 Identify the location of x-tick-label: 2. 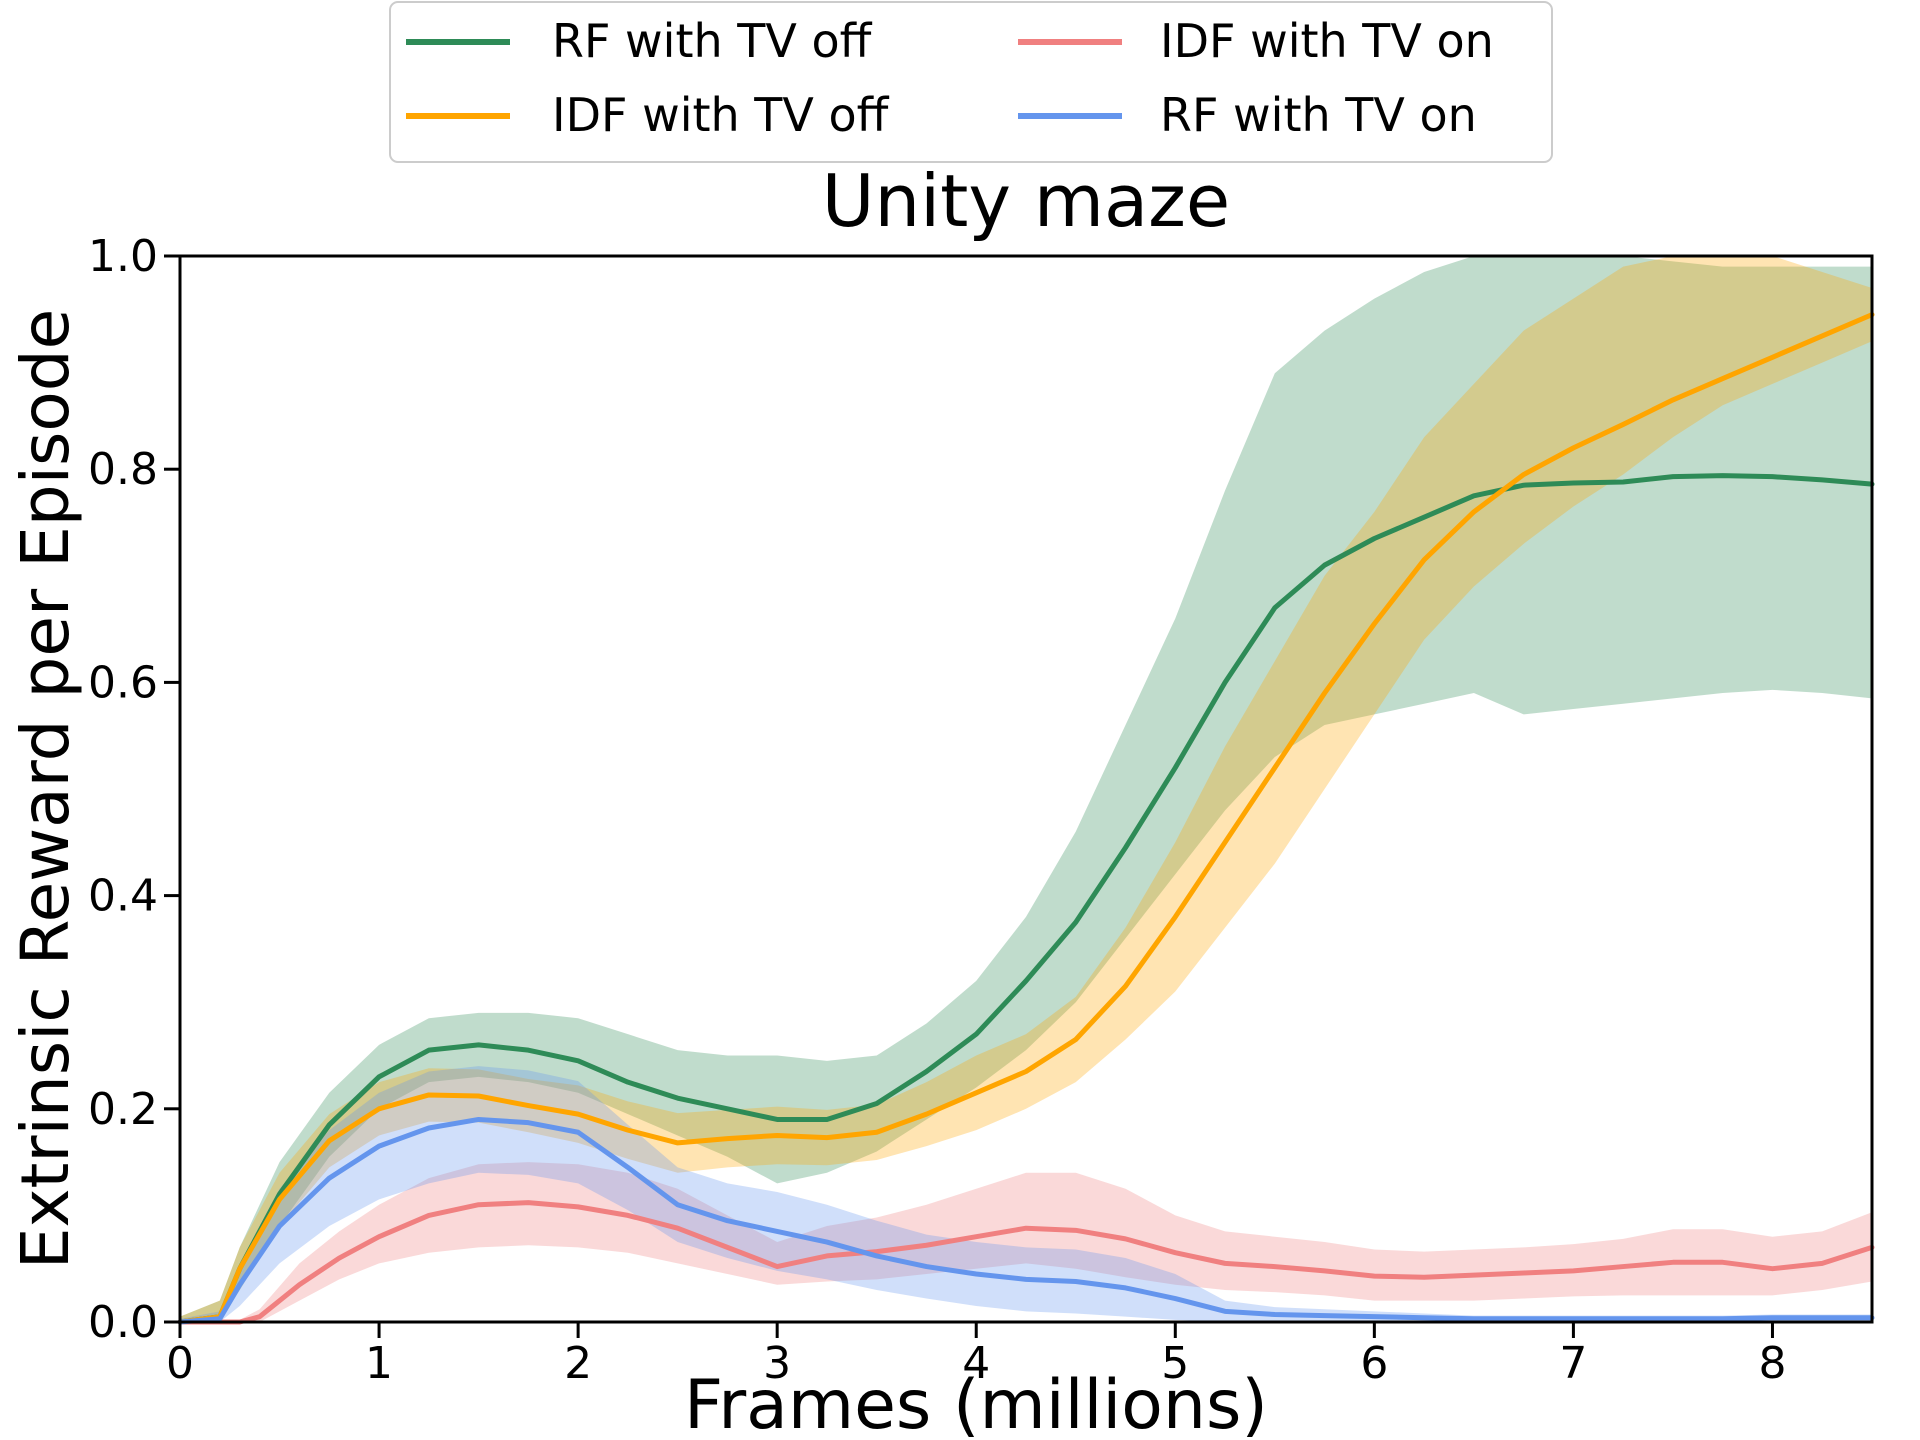
(578, 1363).